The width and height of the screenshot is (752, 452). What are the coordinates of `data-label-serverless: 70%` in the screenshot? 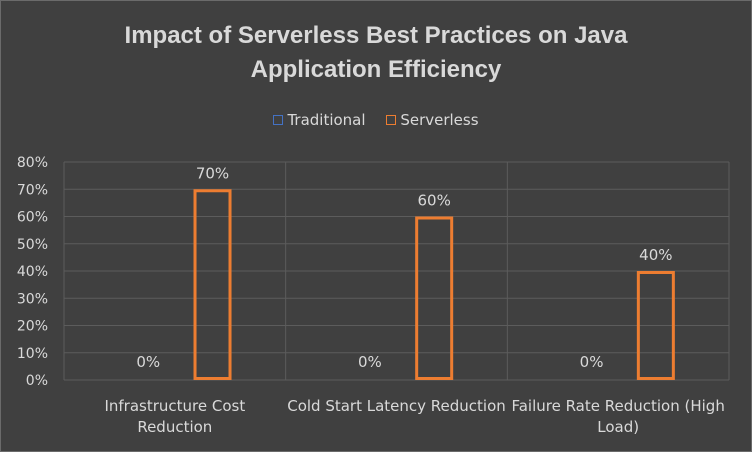 It's located at (212, 173).